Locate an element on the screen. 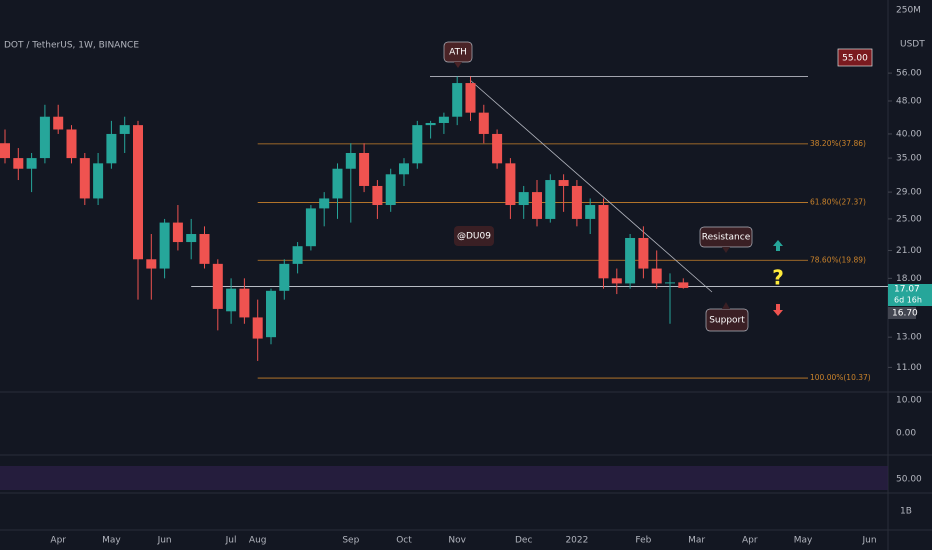 The height and width of the screenshot is (550, 932). last-price: 17.07 is located at coordinates (907, 290).